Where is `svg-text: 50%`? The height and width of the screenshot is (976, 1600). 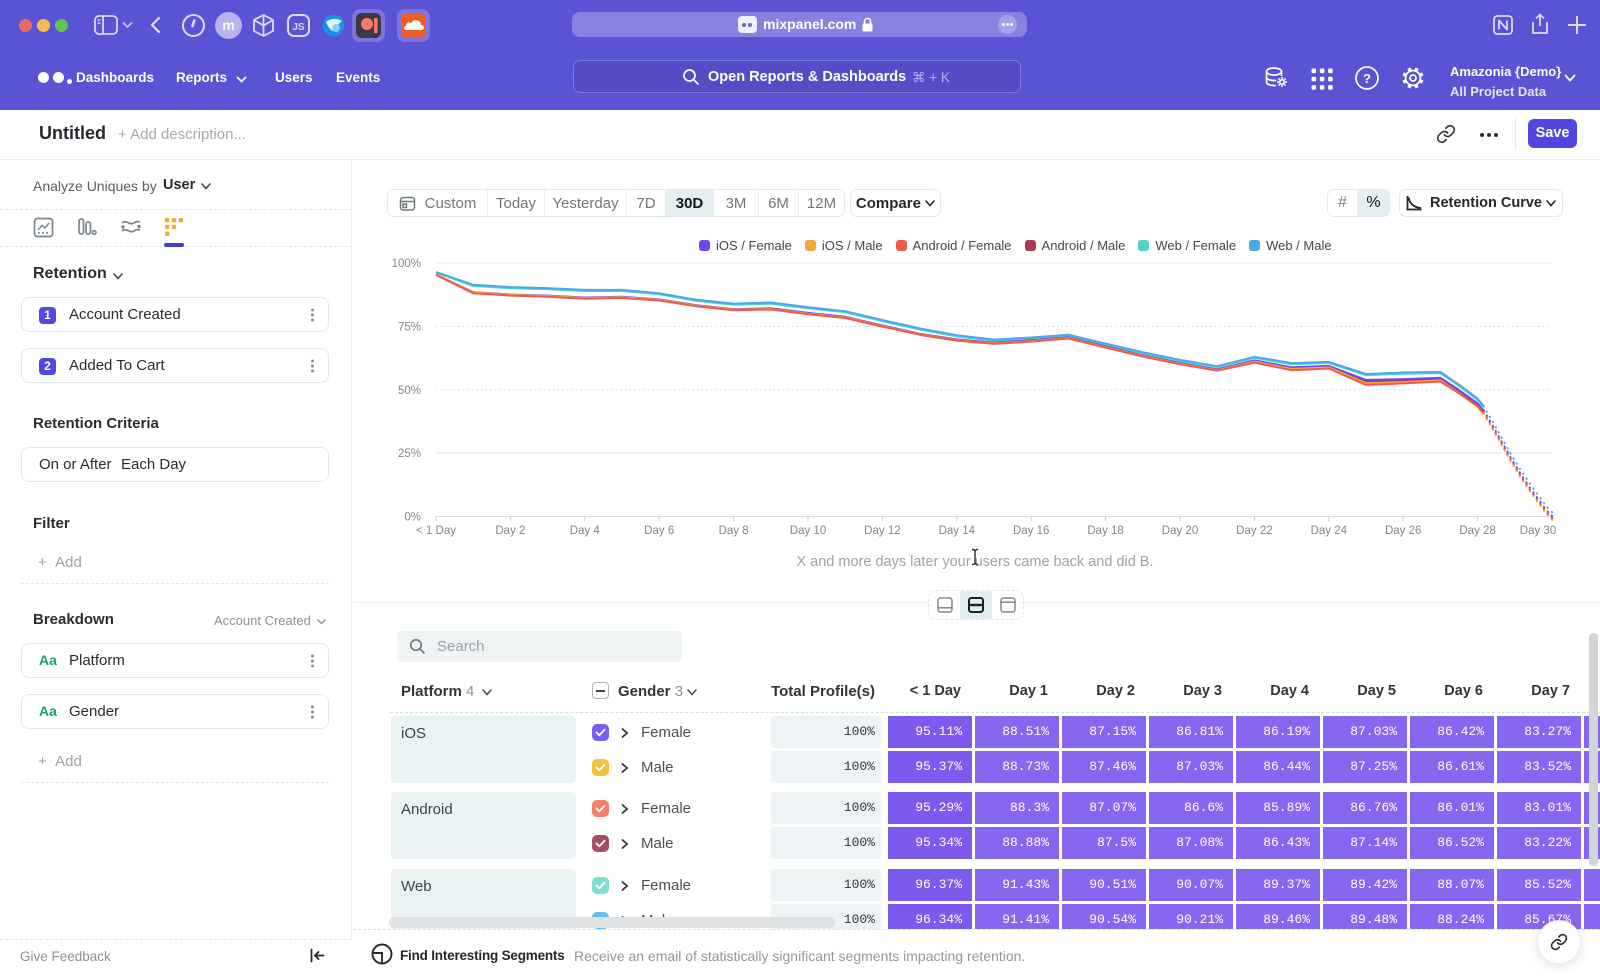 svg-text: 50% is located at coordinates (409, 391).